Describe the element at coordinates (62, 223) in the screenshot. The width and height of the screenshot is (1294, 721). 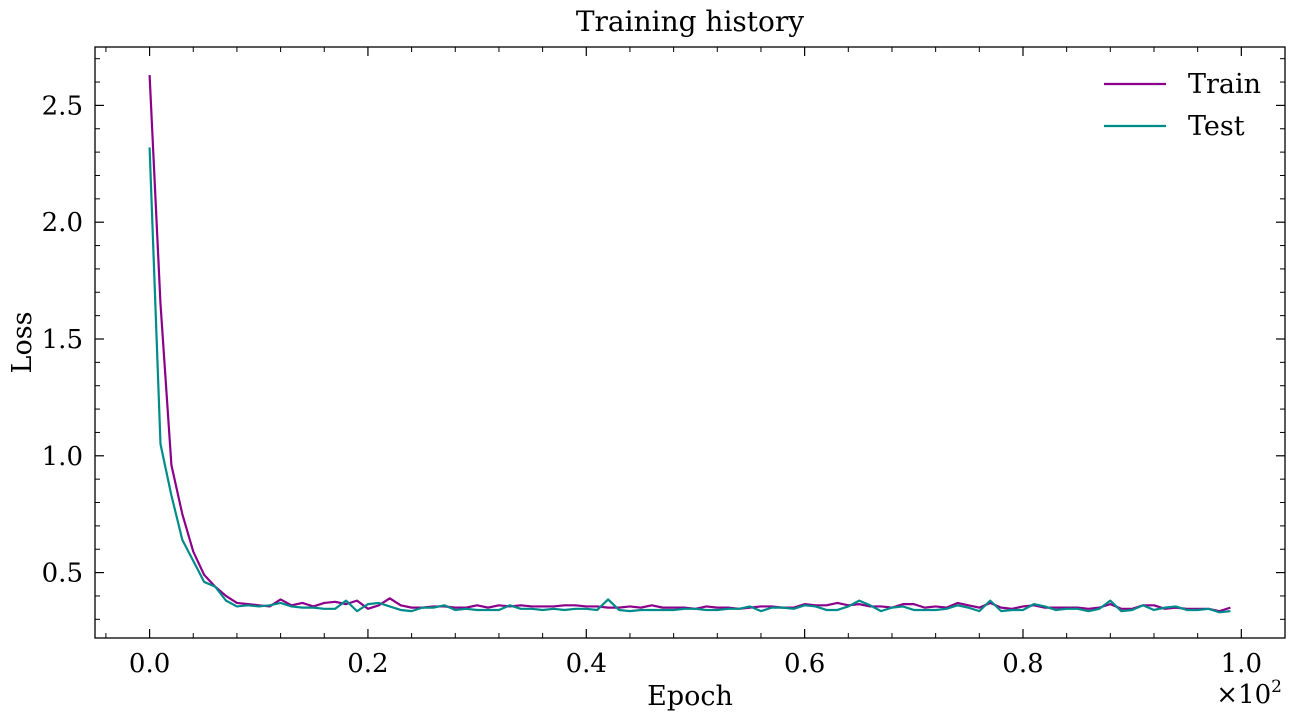
I see `y-tick-label: 2.0` at that location.